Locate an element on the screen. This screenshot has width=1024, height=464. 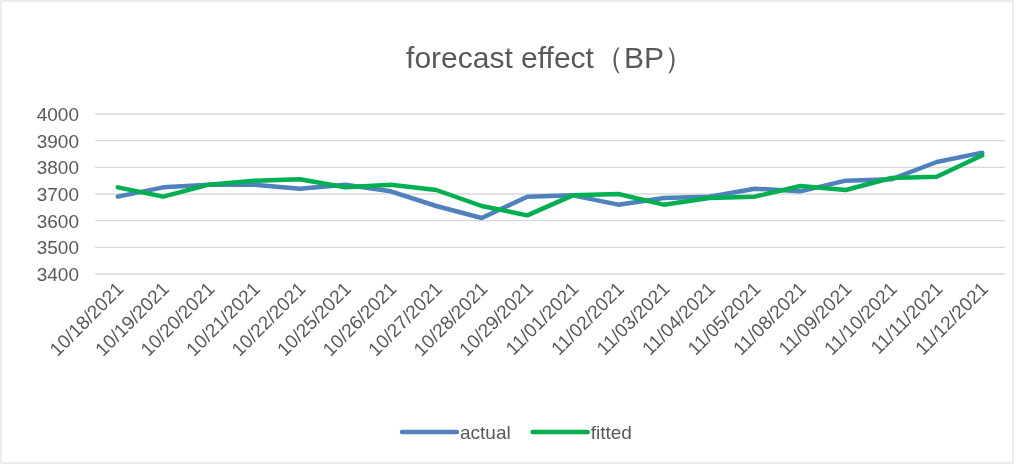
y-tick-label: 3800 is located at coordinates (57, 168).